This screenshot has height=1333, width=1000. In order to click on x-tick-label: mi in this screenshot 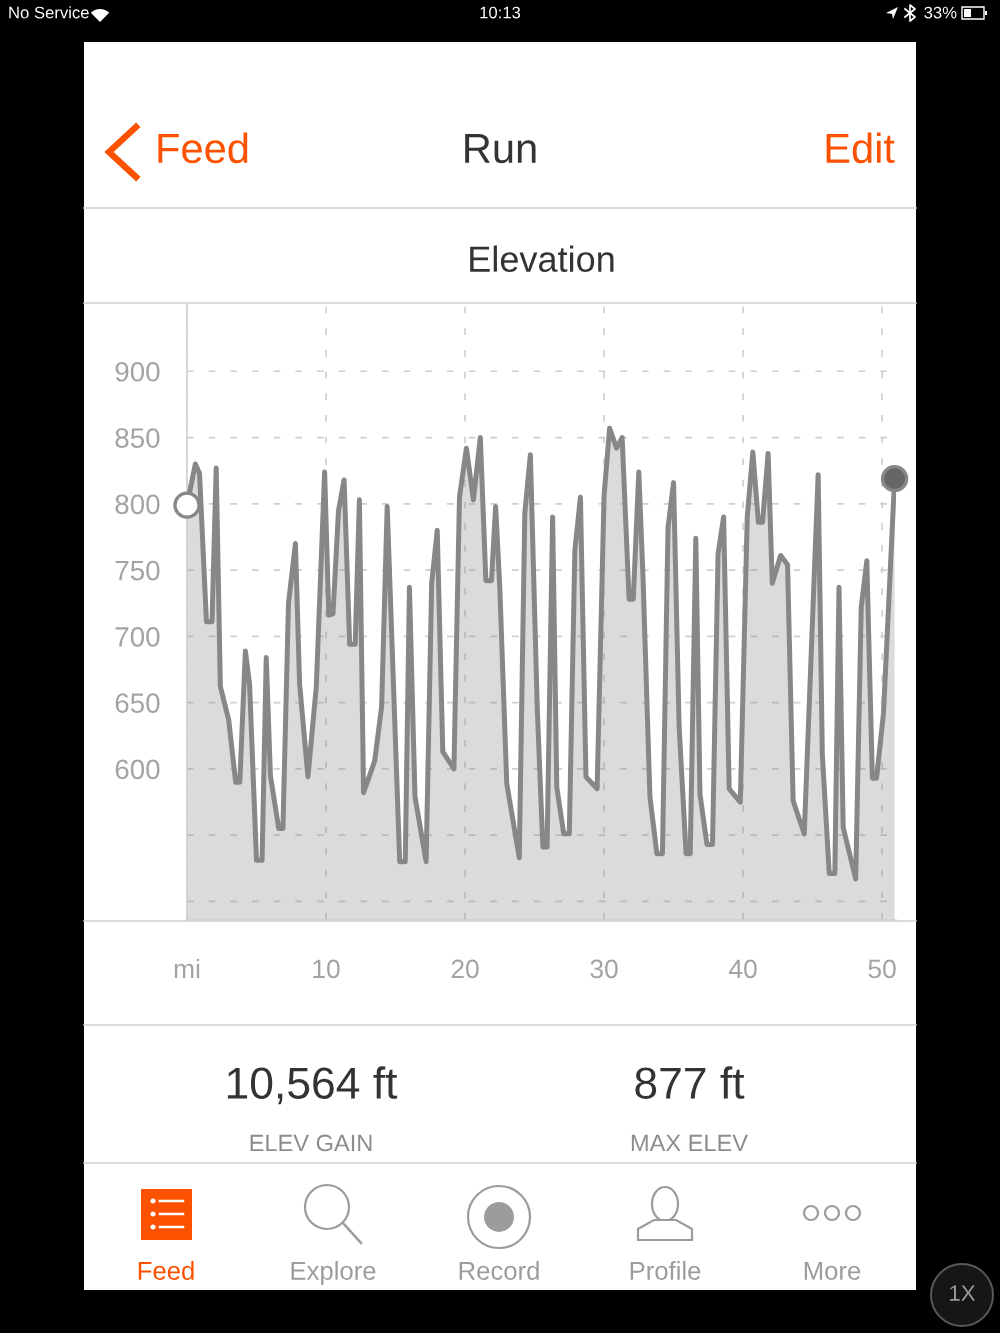, I will do `click(187, 968)`.